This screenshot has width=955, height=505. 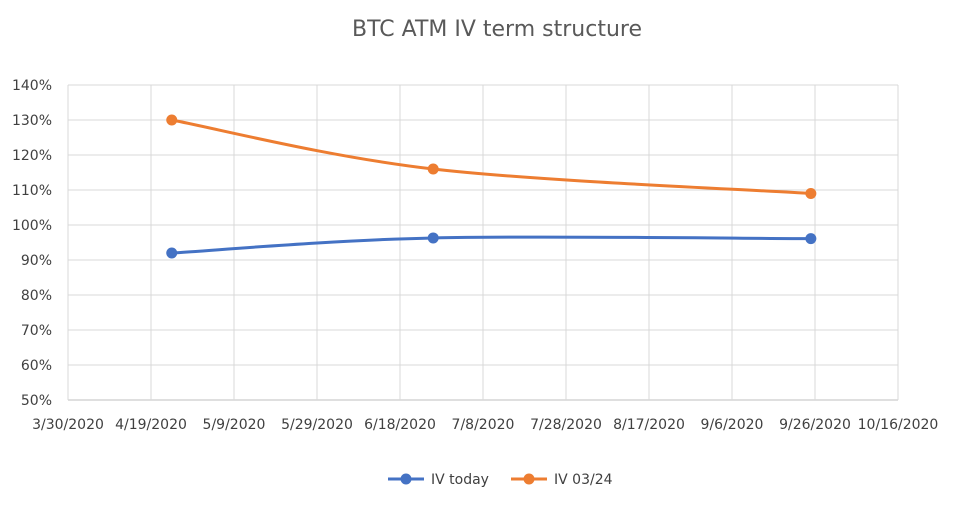 What do you see at coordinates (497, 29) in the screenshot?
I see `chart-title: BTC ATM IV term structure` at bounding box center [497, 29].